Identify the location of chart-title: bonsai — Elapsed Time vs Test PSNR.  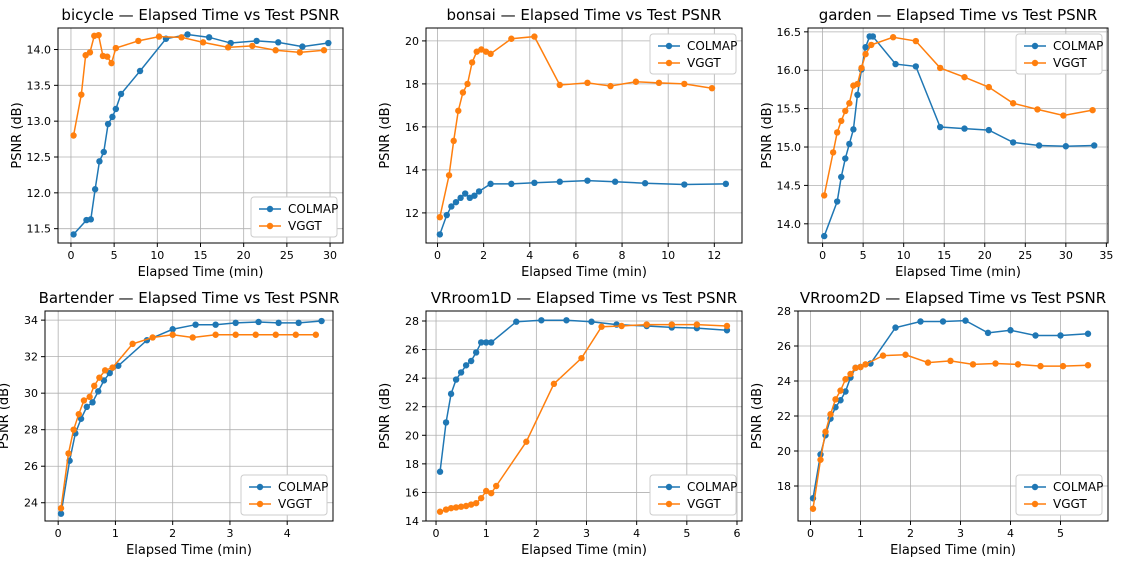
(583, 15).